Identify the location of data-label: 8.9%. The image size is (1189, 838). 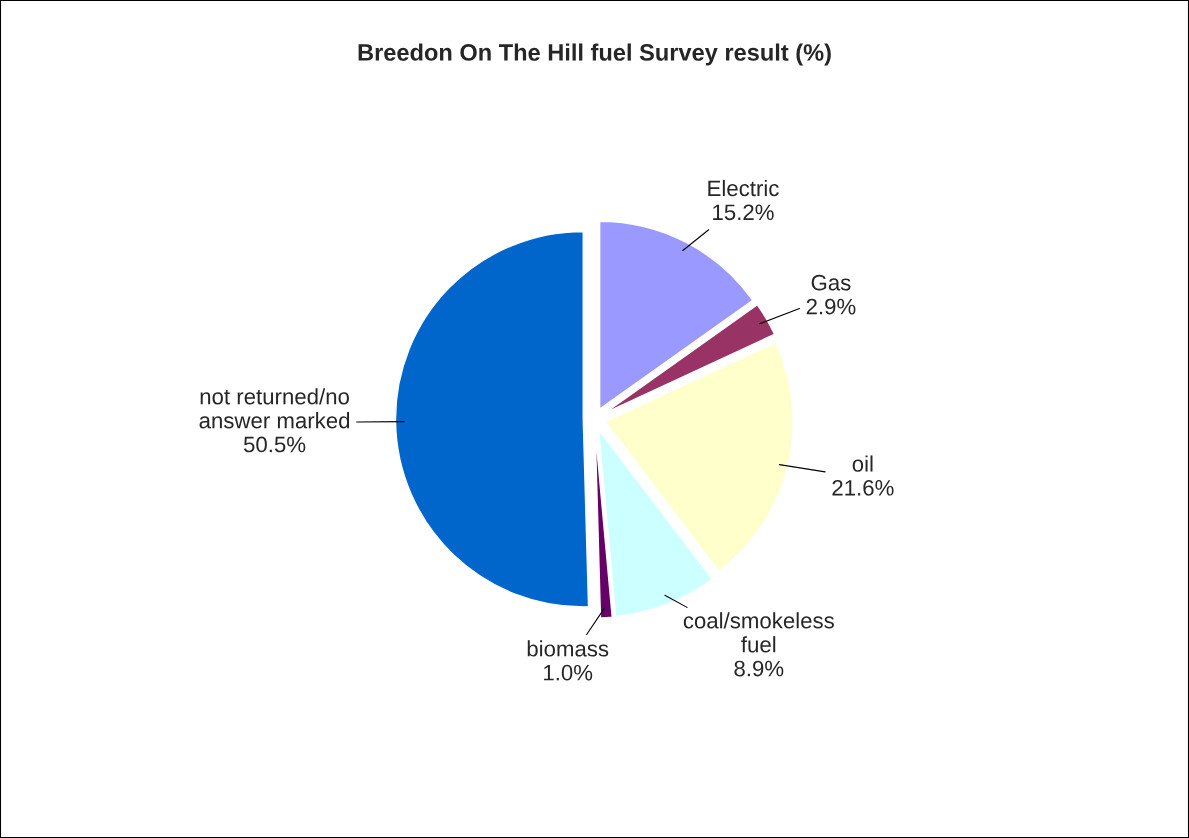
(759, 668).